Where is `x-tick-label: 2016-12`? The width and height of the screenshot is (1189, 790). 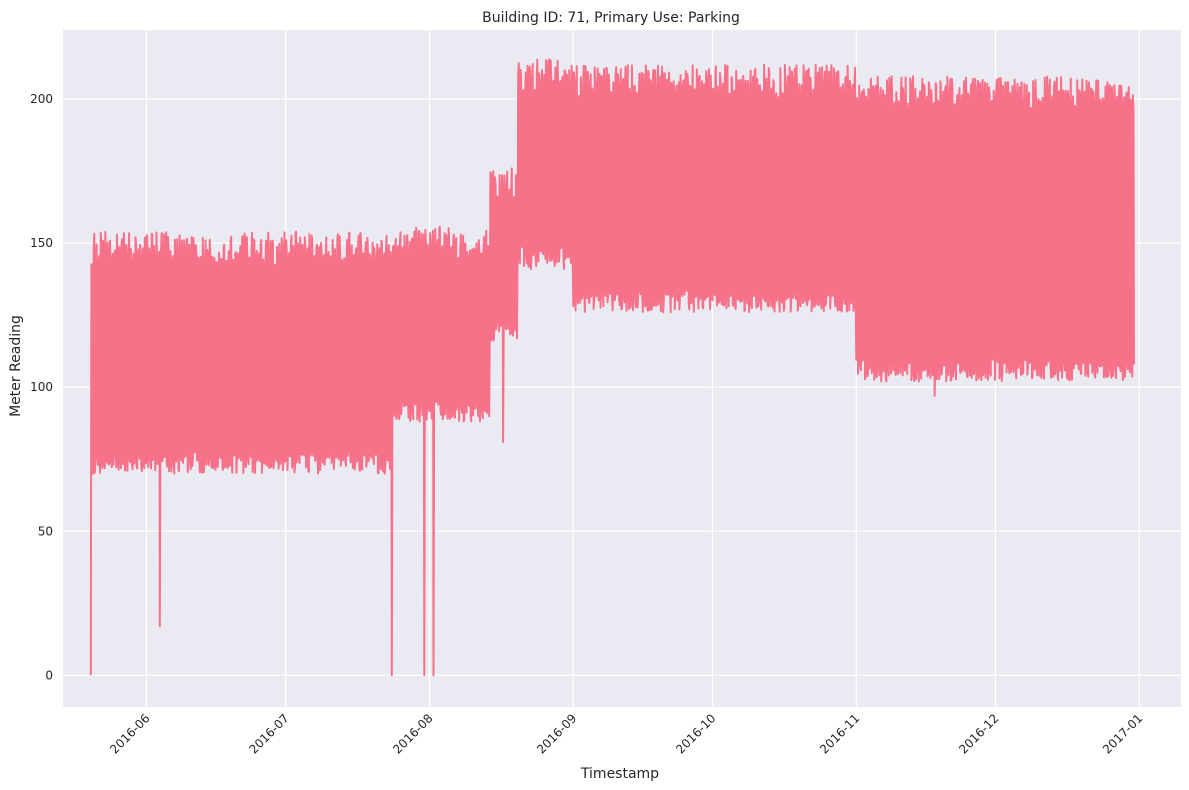
x-tick-label: 2016-12 is located at coordinates (978, 733).